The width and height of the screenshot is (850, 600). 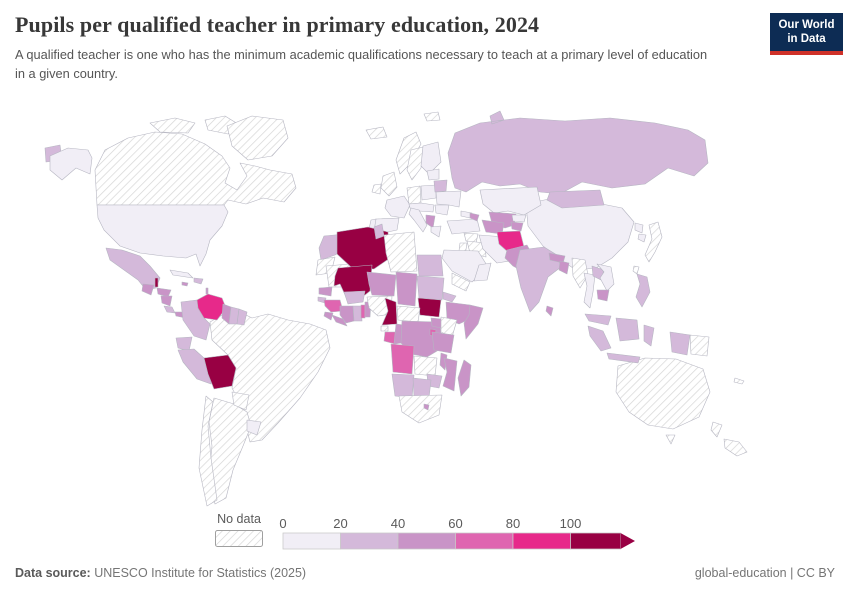 What do you see at coordinates (426, 407) in the screenshot?
I see `country-lesotho` at bounding box center [426, 407].